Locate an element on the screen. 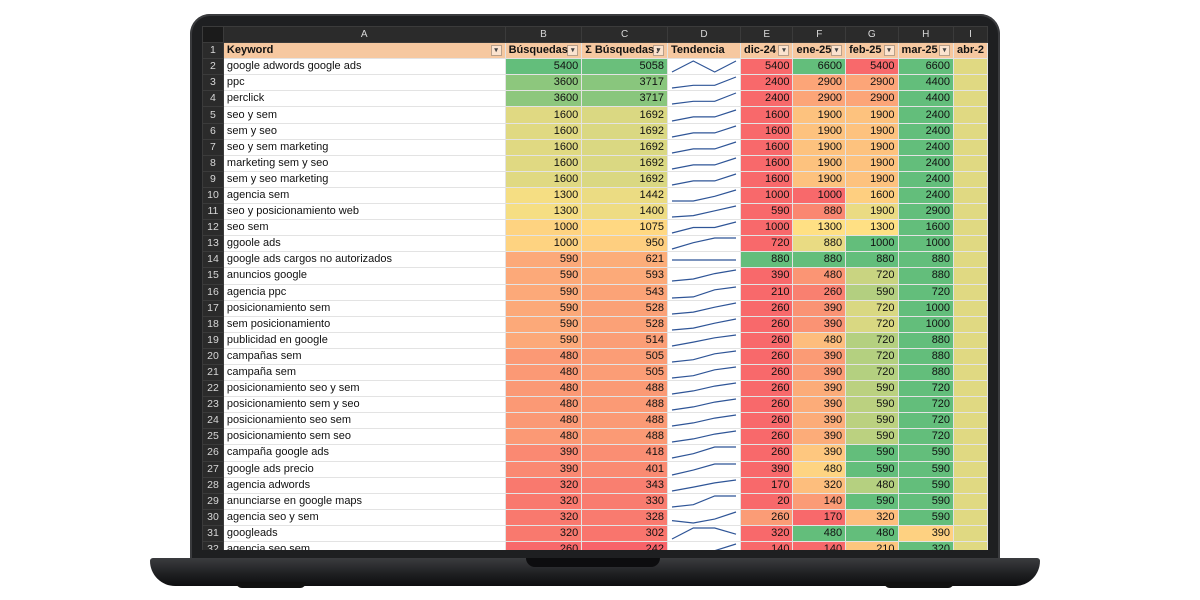 Image resolution: width=1200 pixels, height=600 pixels. filter-dropdown-icon: ▾ is located at coordinates (496, 51).